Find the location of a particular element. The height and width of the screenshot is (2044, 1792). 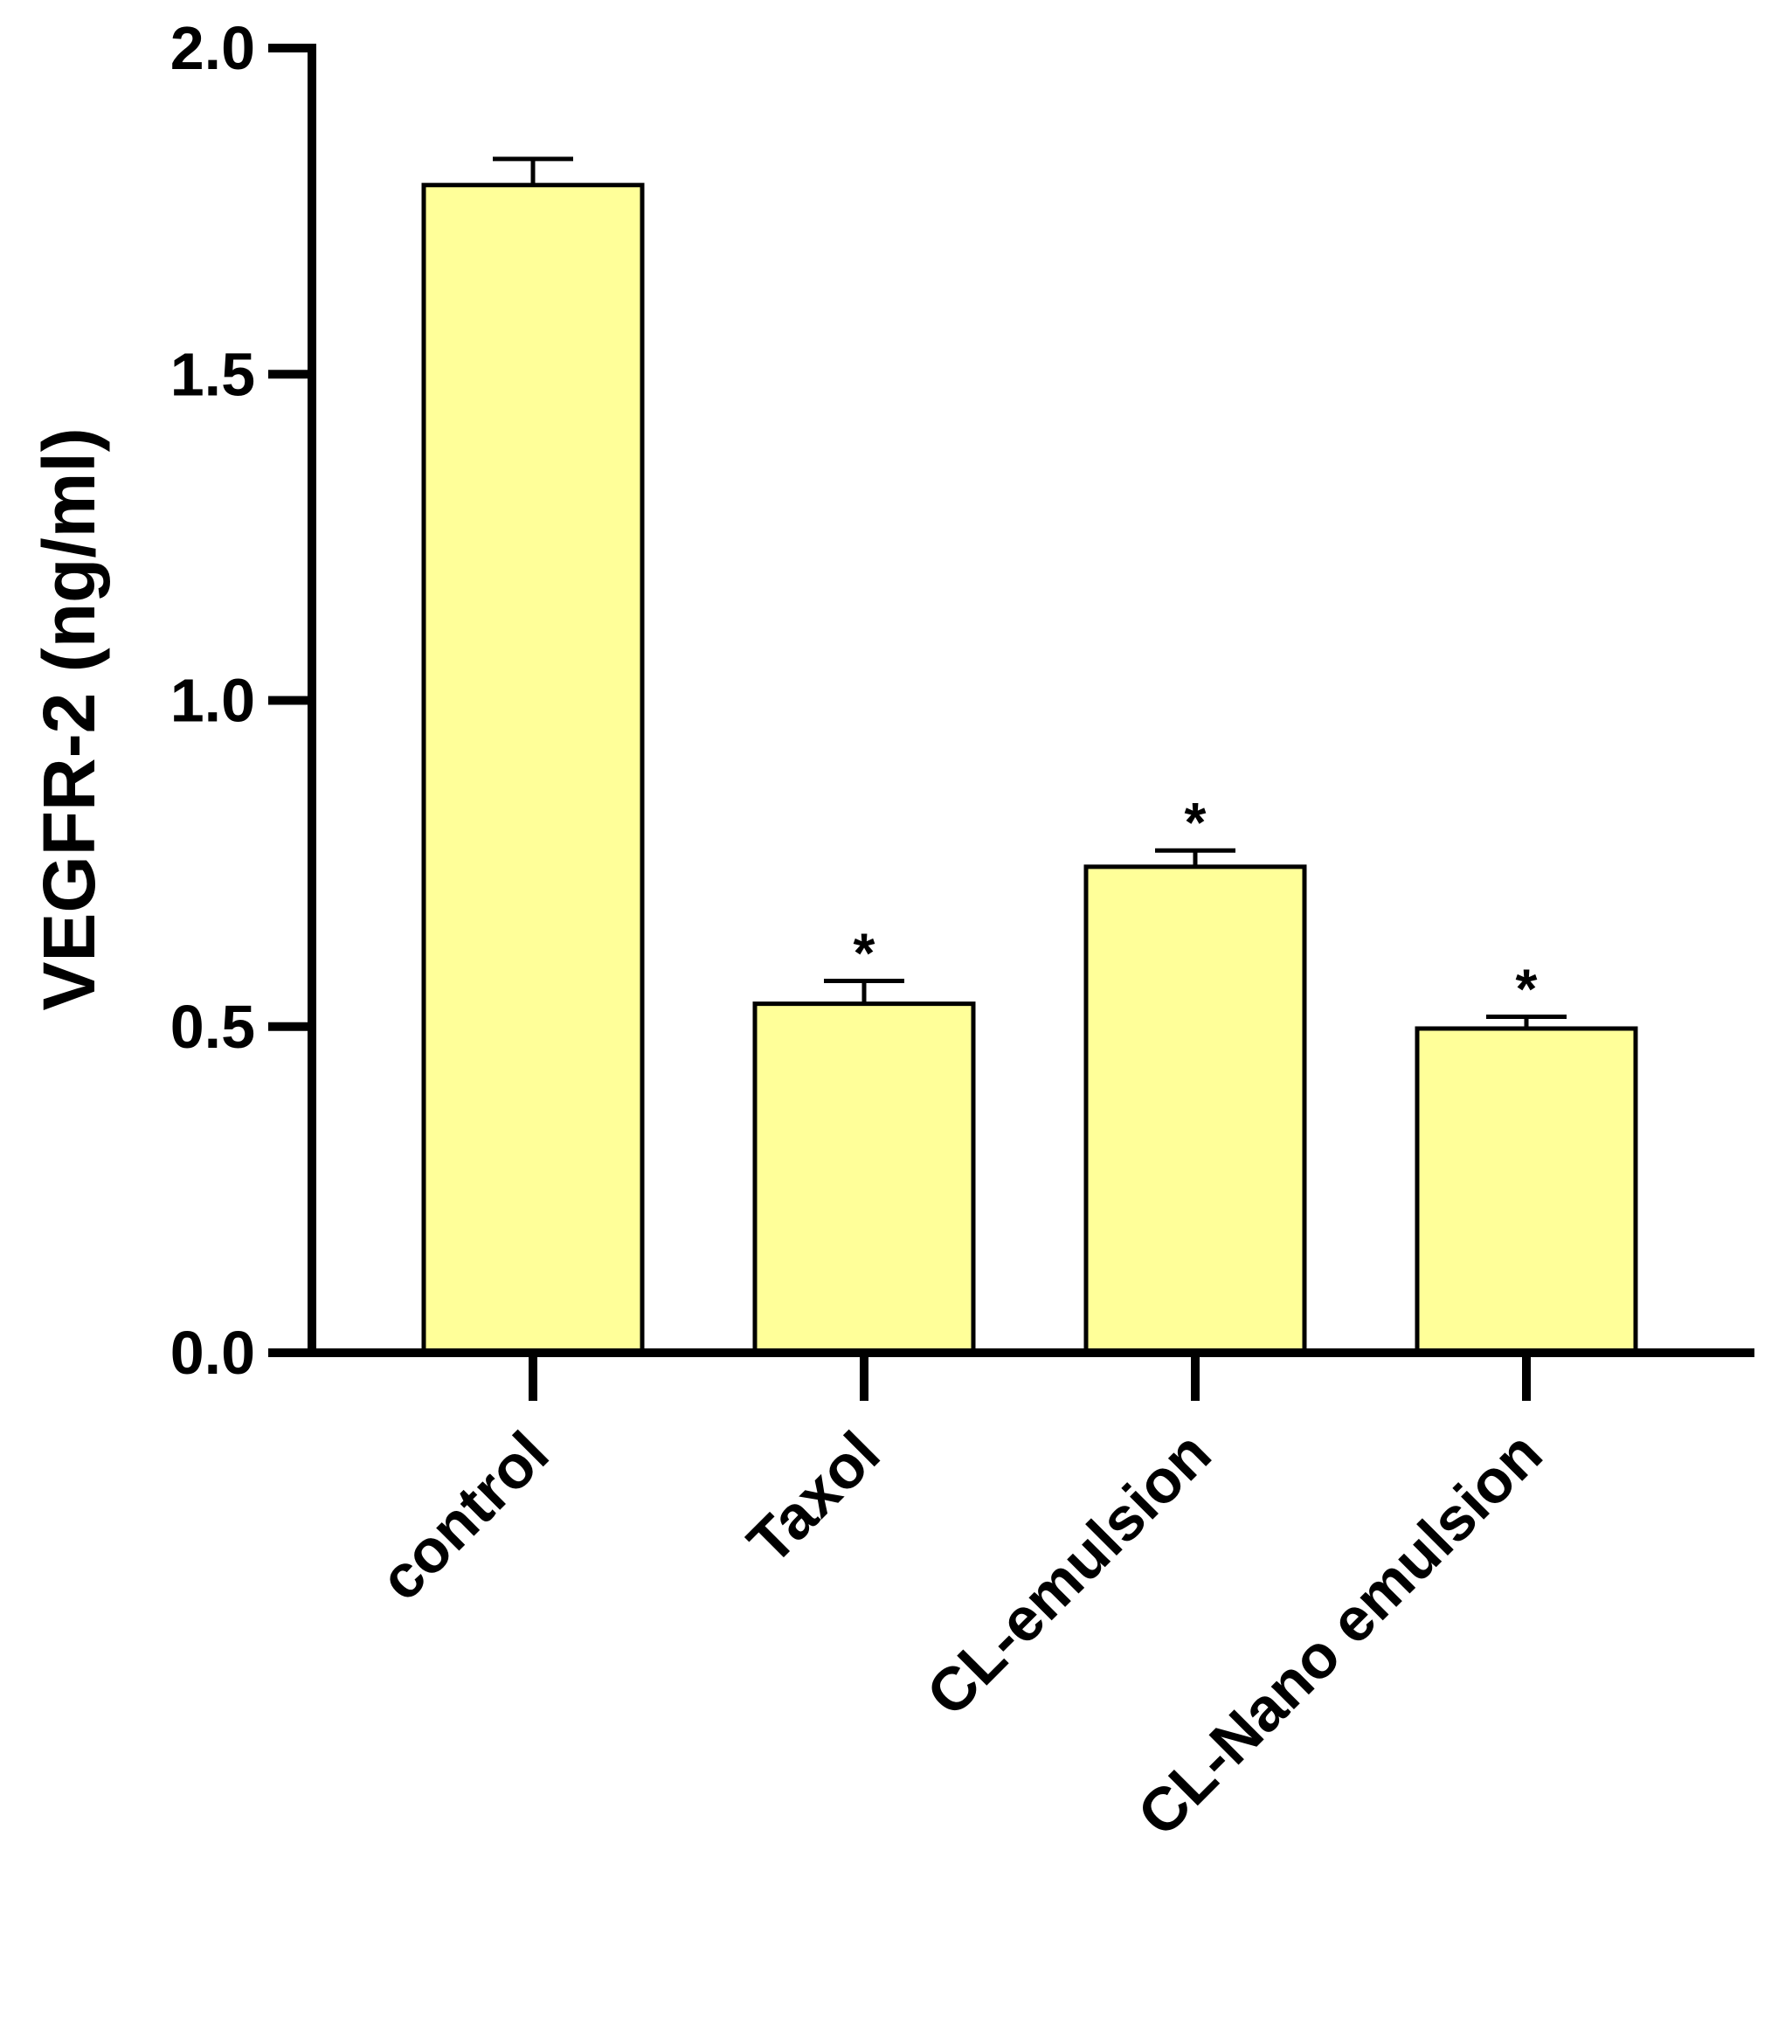

y-tick-label-0: 0.0 is located at coordinates (212, 1353).